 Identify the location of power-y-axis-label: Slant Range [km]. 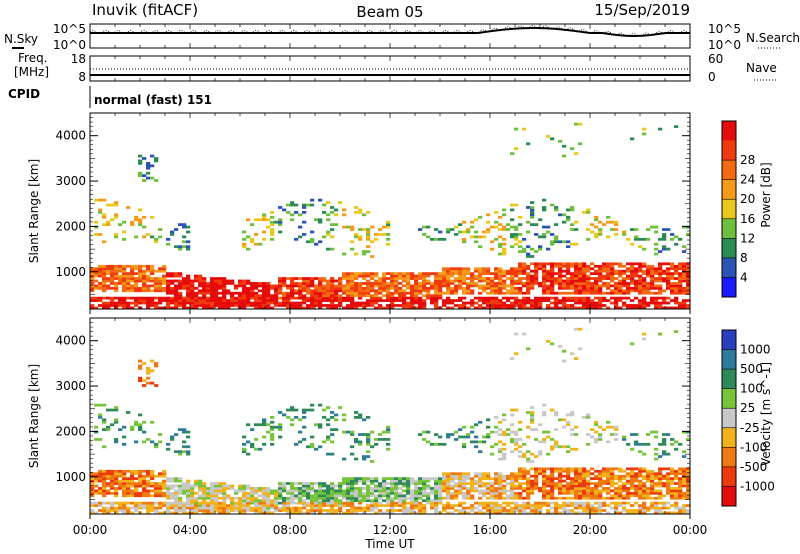
(34, 211).